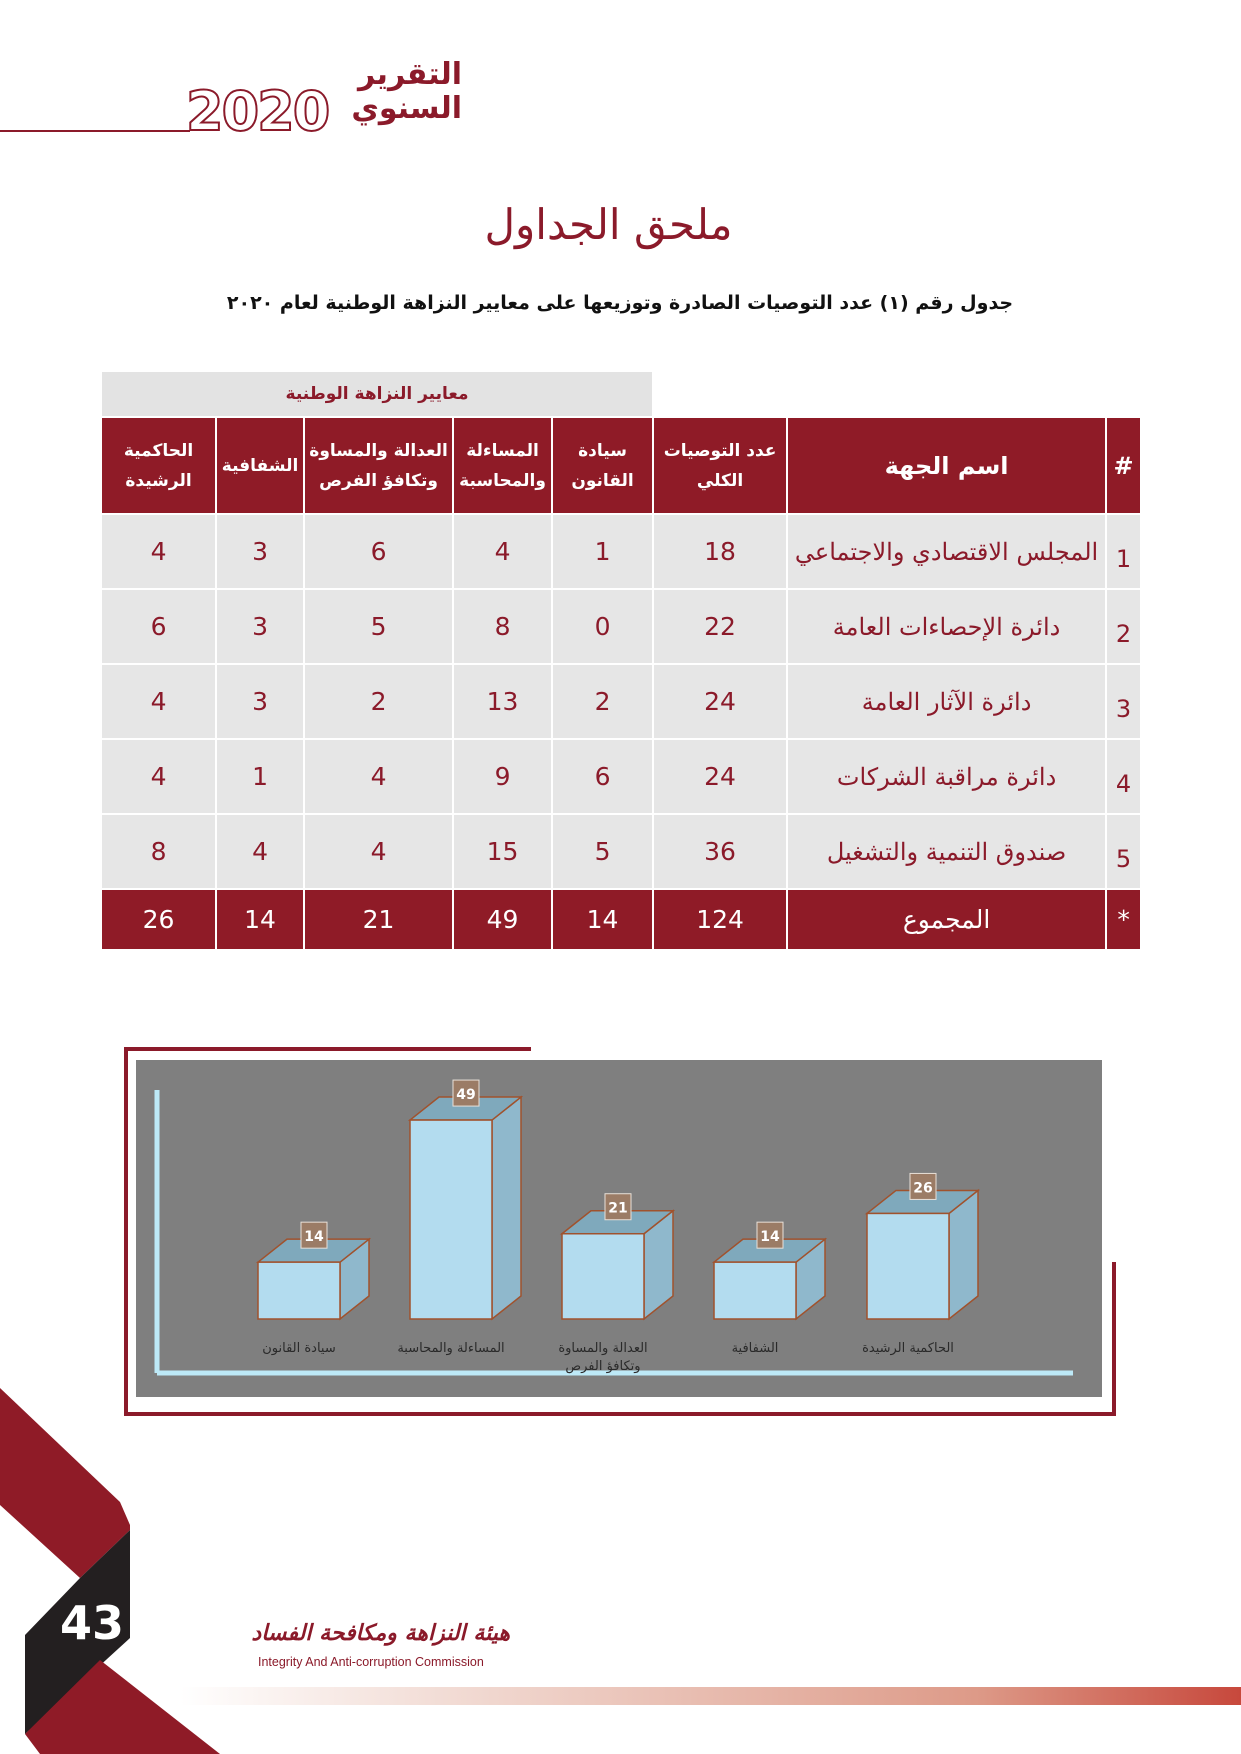 This screenshot has height=1754, width=1241. What do you see at coordinates (158, 465) in the screenshot?
I see `column-header: الحاكمية الرشيدة` at bounding box center [158, 465].